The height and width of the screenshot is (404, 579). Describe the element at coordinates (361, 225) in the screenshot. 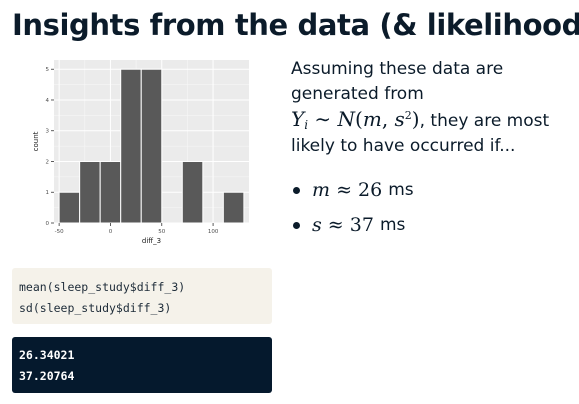

I see `estimate-value: 37` at that location.